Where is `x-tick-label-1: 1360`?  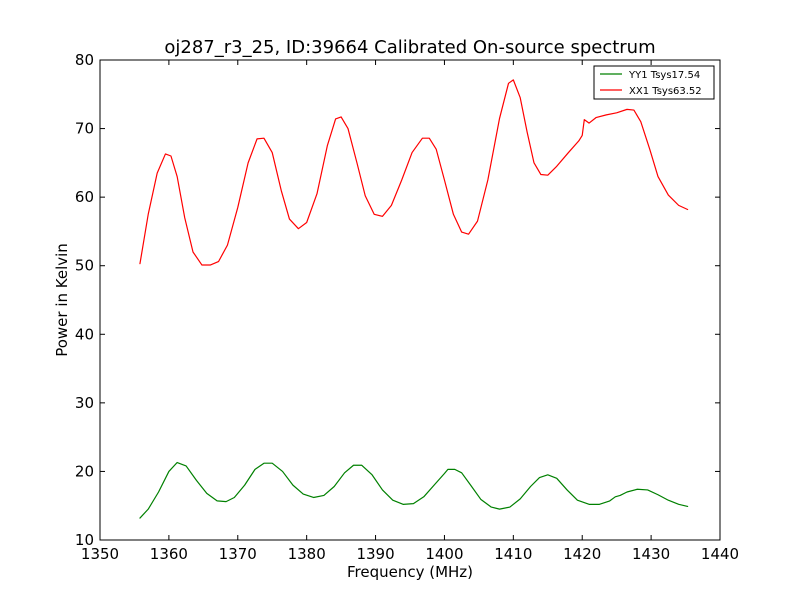 x-tick-label-1: 1360 is located at coordinates (169, 554).